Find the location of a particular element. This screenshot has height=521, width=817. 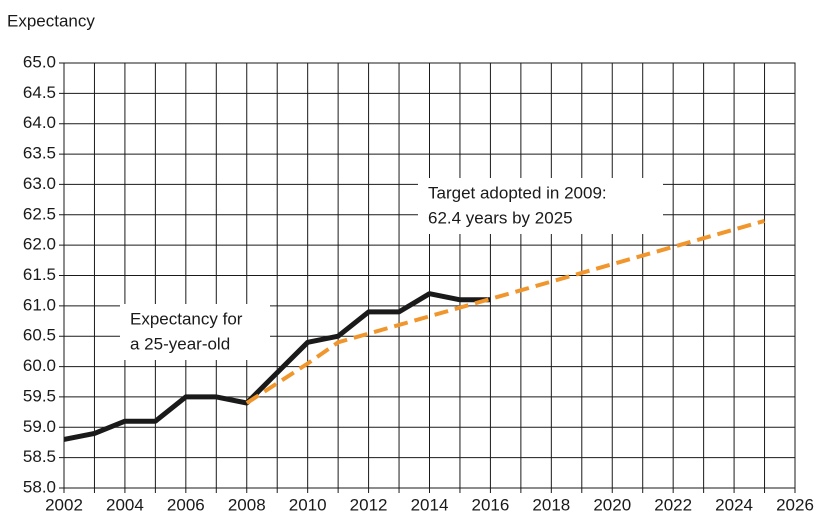

x-tick-label: 2022 is located at coordinates (673, 504).